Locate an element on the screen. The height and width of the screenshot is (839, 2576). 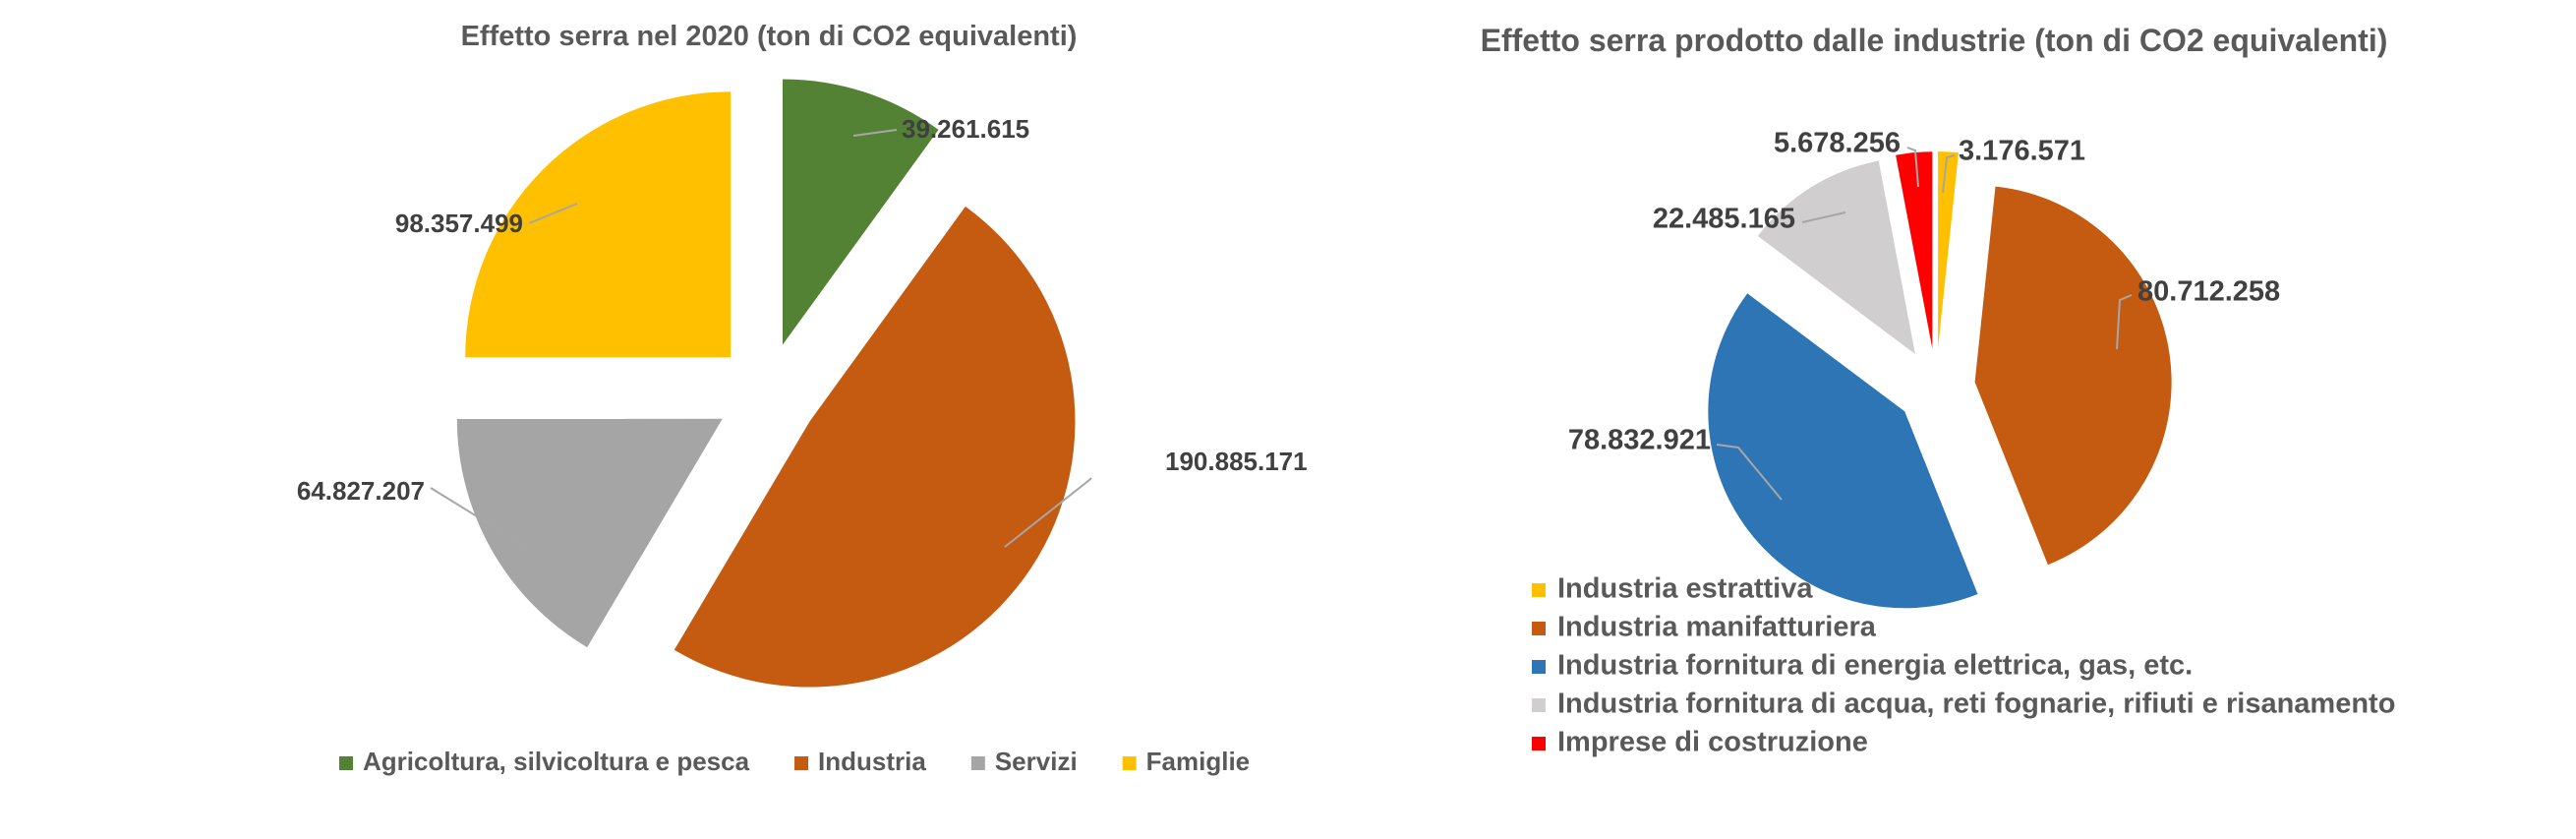
leader-line-famiglie is located at coordinates (553, 213).